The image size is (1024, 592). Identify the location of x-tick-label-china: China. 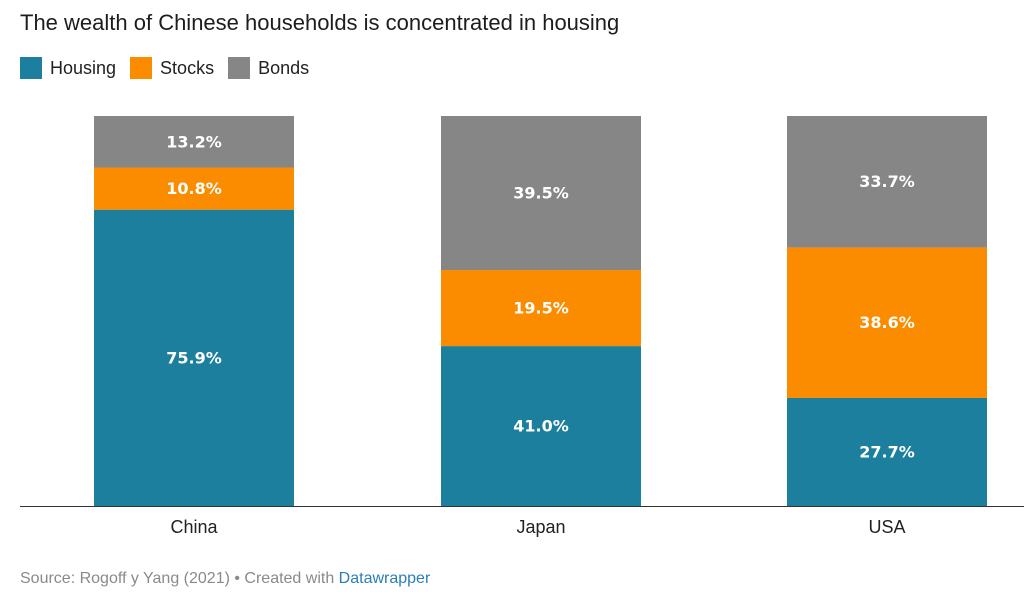
(194, 527).